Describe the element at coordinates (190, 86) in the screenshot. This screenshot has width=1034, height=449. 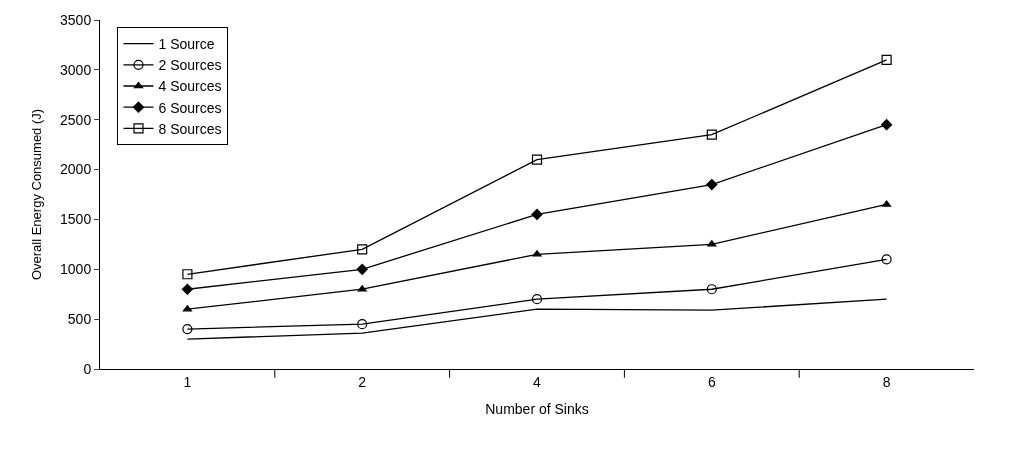
I see `legend-label: 4 Sources` at that location.